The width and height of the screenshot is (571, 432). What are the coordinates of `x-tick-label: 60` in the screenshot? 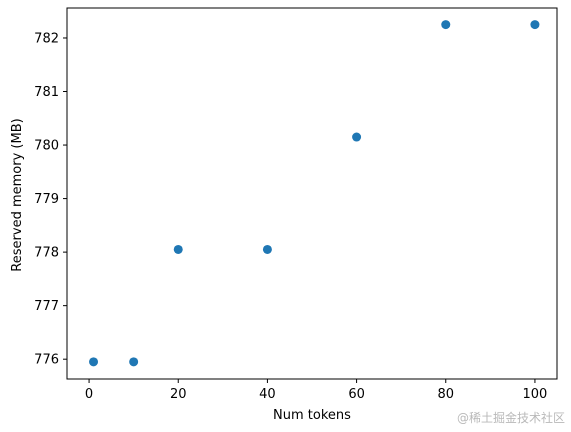 It's located at (356, 394).